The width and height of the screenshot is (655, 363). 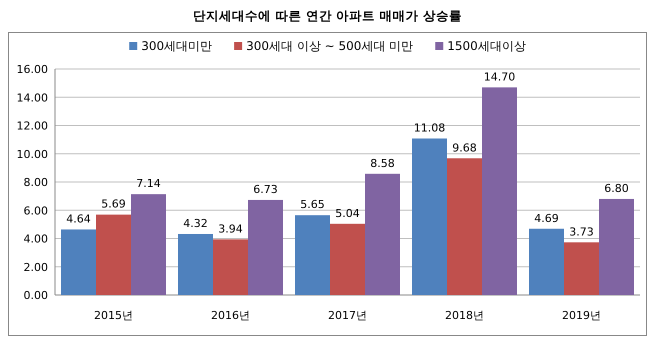 I want to click on x-tick-label: 2019년, so click(x=581, y=315).